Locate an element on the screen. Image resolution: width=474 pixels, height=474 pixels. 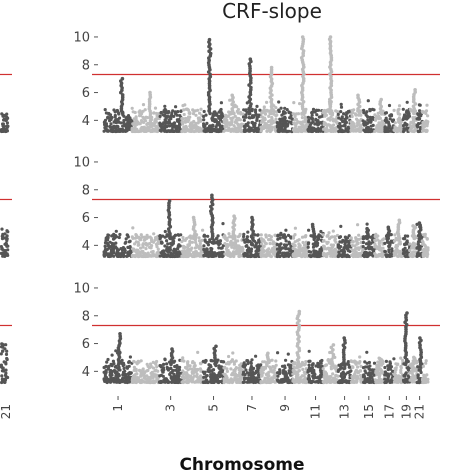
chromosome-6-points is located at coordinates (233, 236).